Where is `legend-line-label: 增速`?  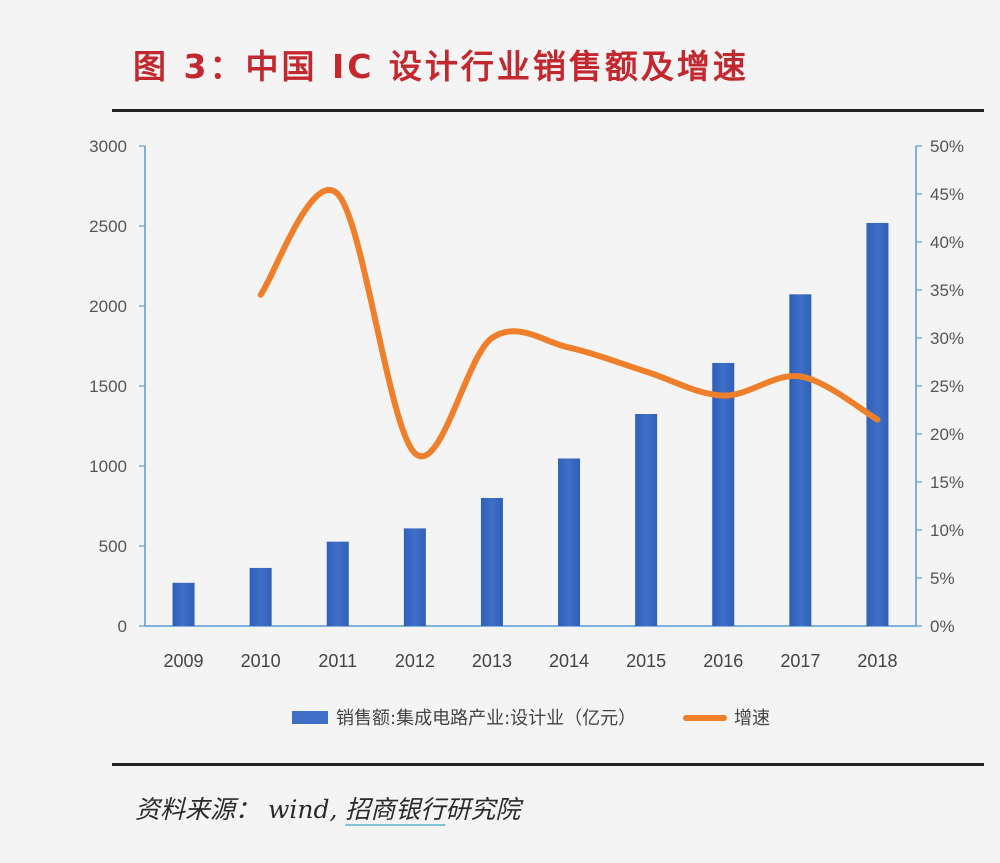 legend-line-label: 增速 is located at coordinates (752, 718).